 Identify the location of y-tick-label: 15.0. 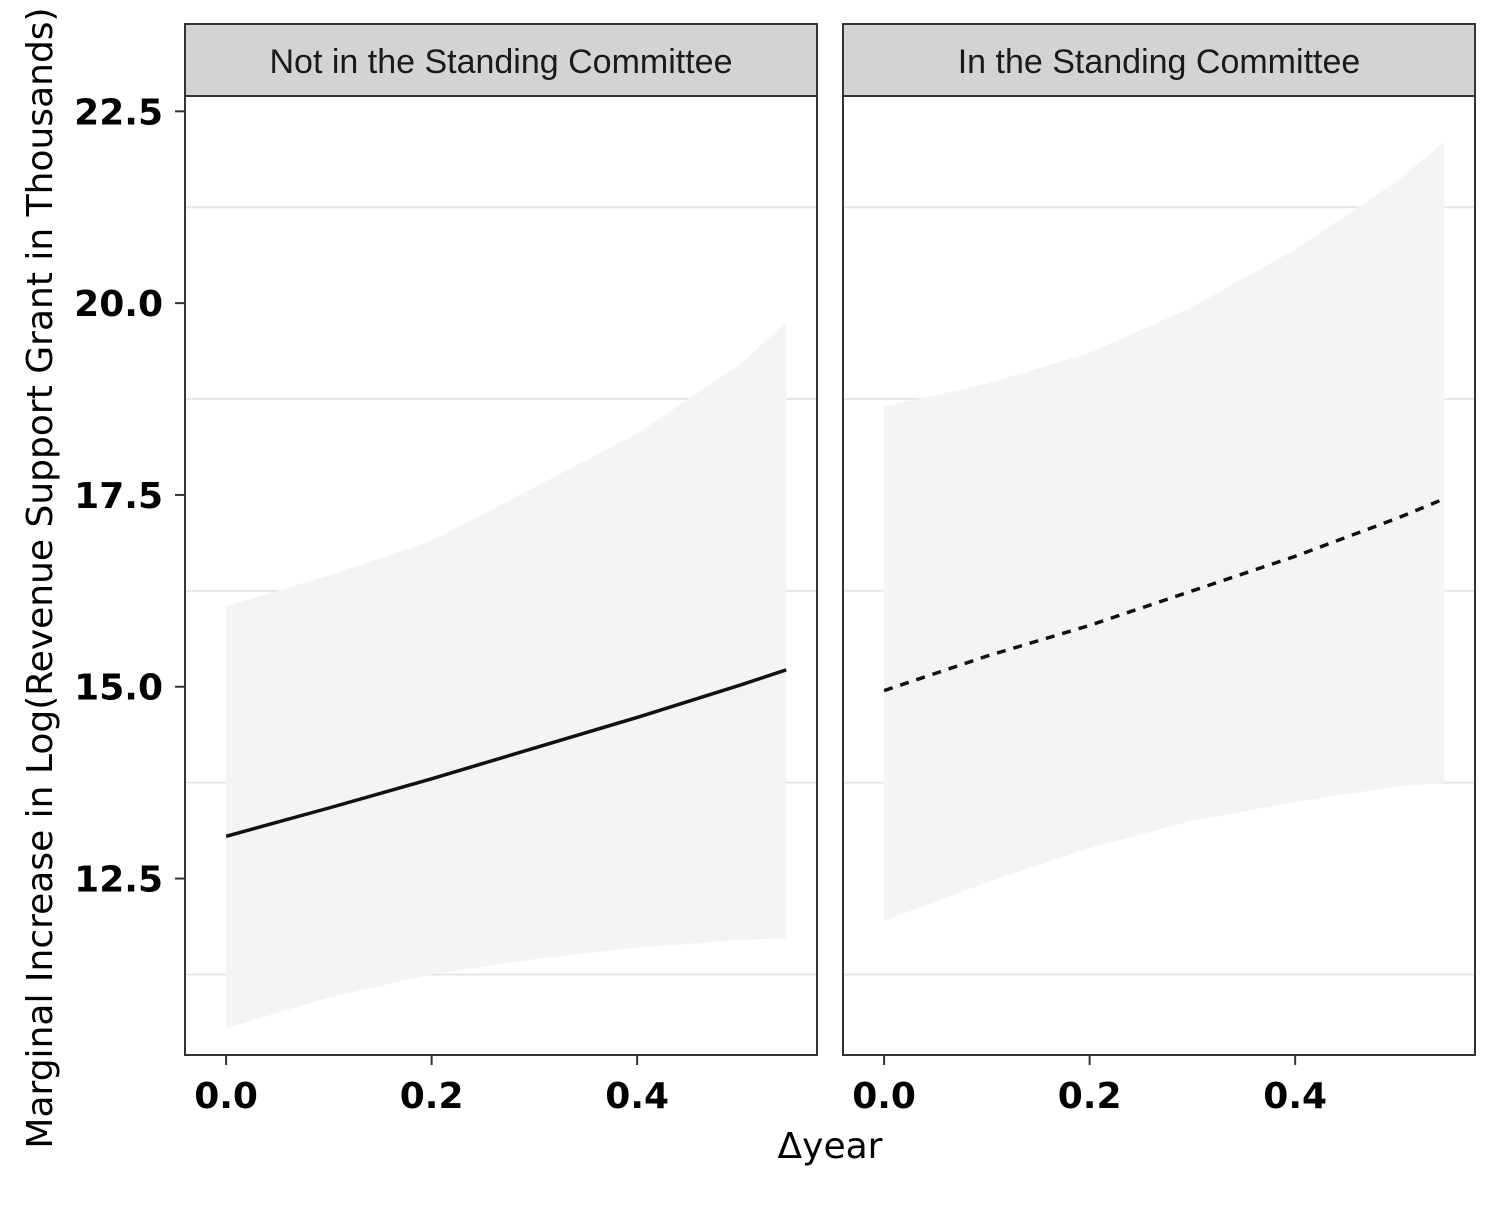
(118, 688).